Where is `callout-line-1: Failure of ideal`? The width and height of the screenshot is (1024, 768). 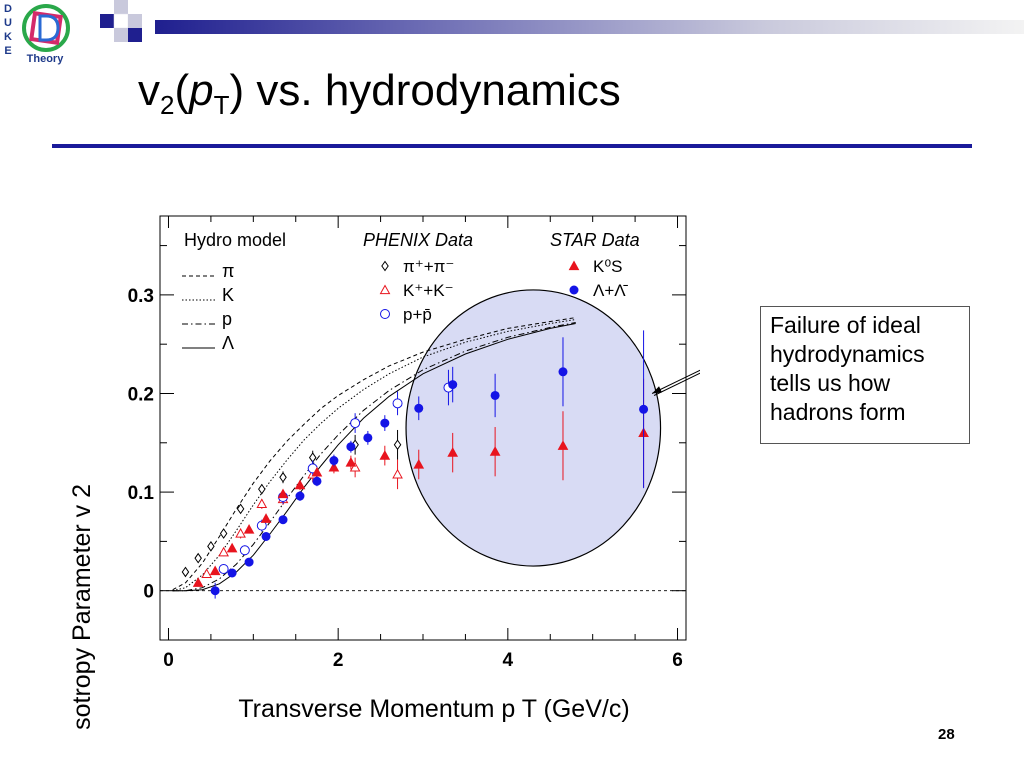
callout-line-1: Failure of ideal is located at coordinates (845, 325).